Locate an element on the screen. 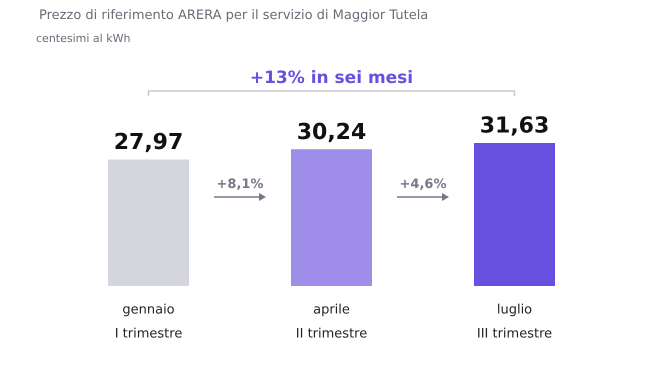 This screenshot has width=650, height=366. chart-subtitle: Prezzo di riferimento ARERA per il servizio di Maggior Tutela is located at coordinates (233, 15).